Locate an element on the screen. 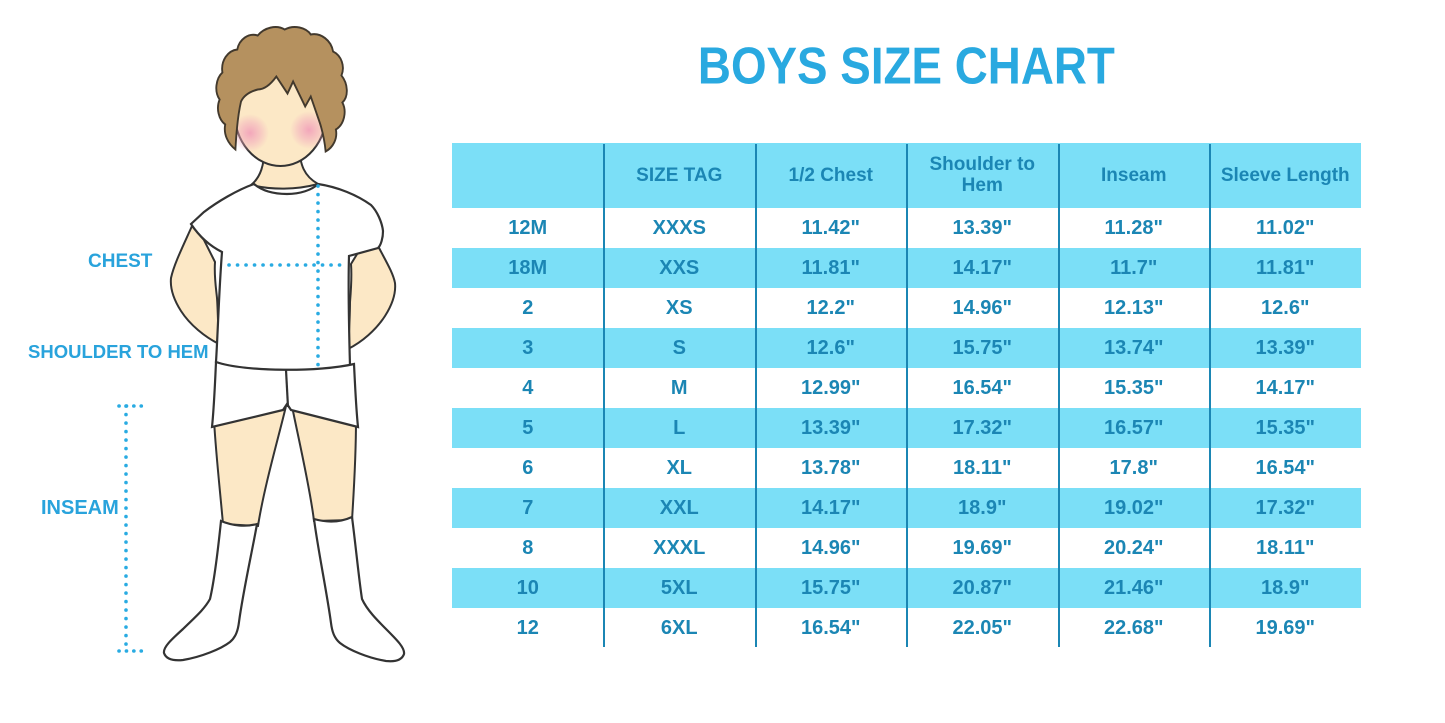  svg-text: INSEAM is located at coordinates (80, 508).